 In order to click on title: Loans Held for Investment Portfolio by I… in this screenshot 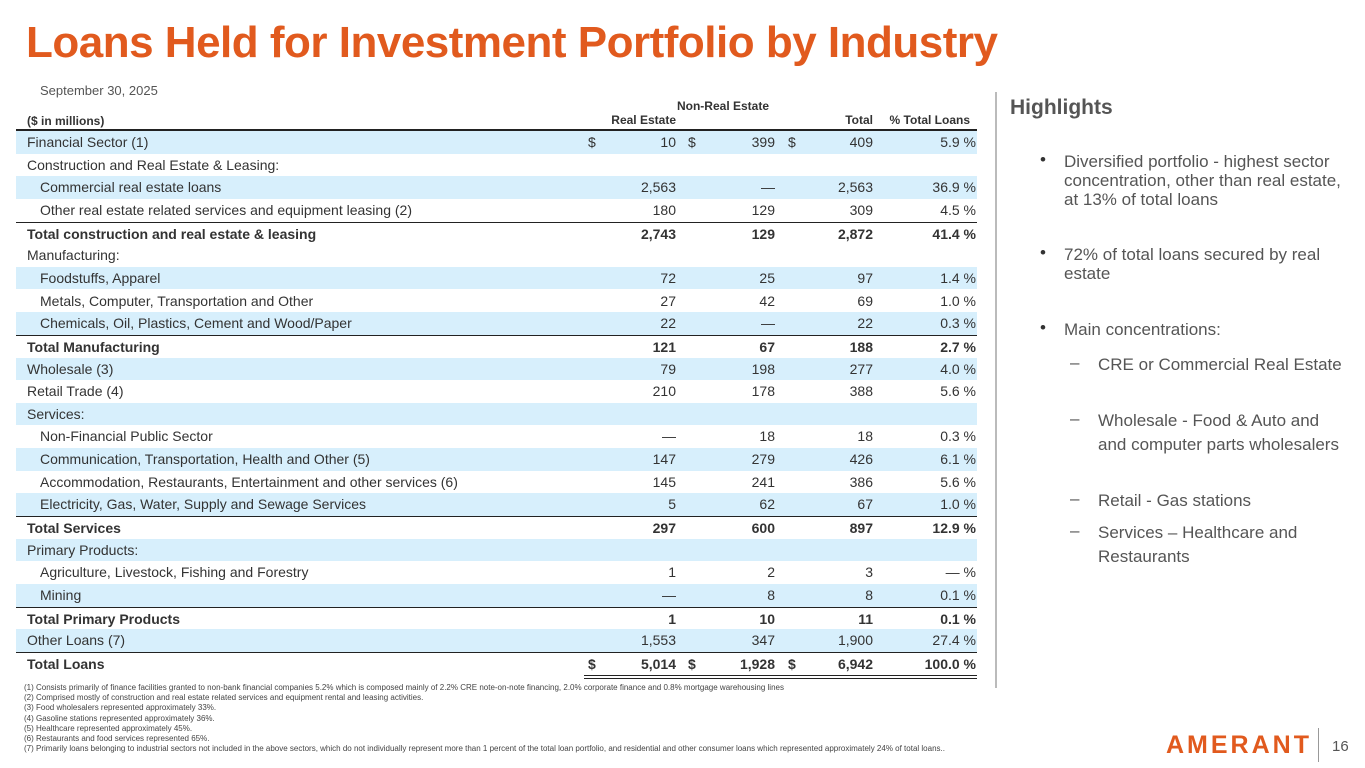, I will do `click(512, 42)`.